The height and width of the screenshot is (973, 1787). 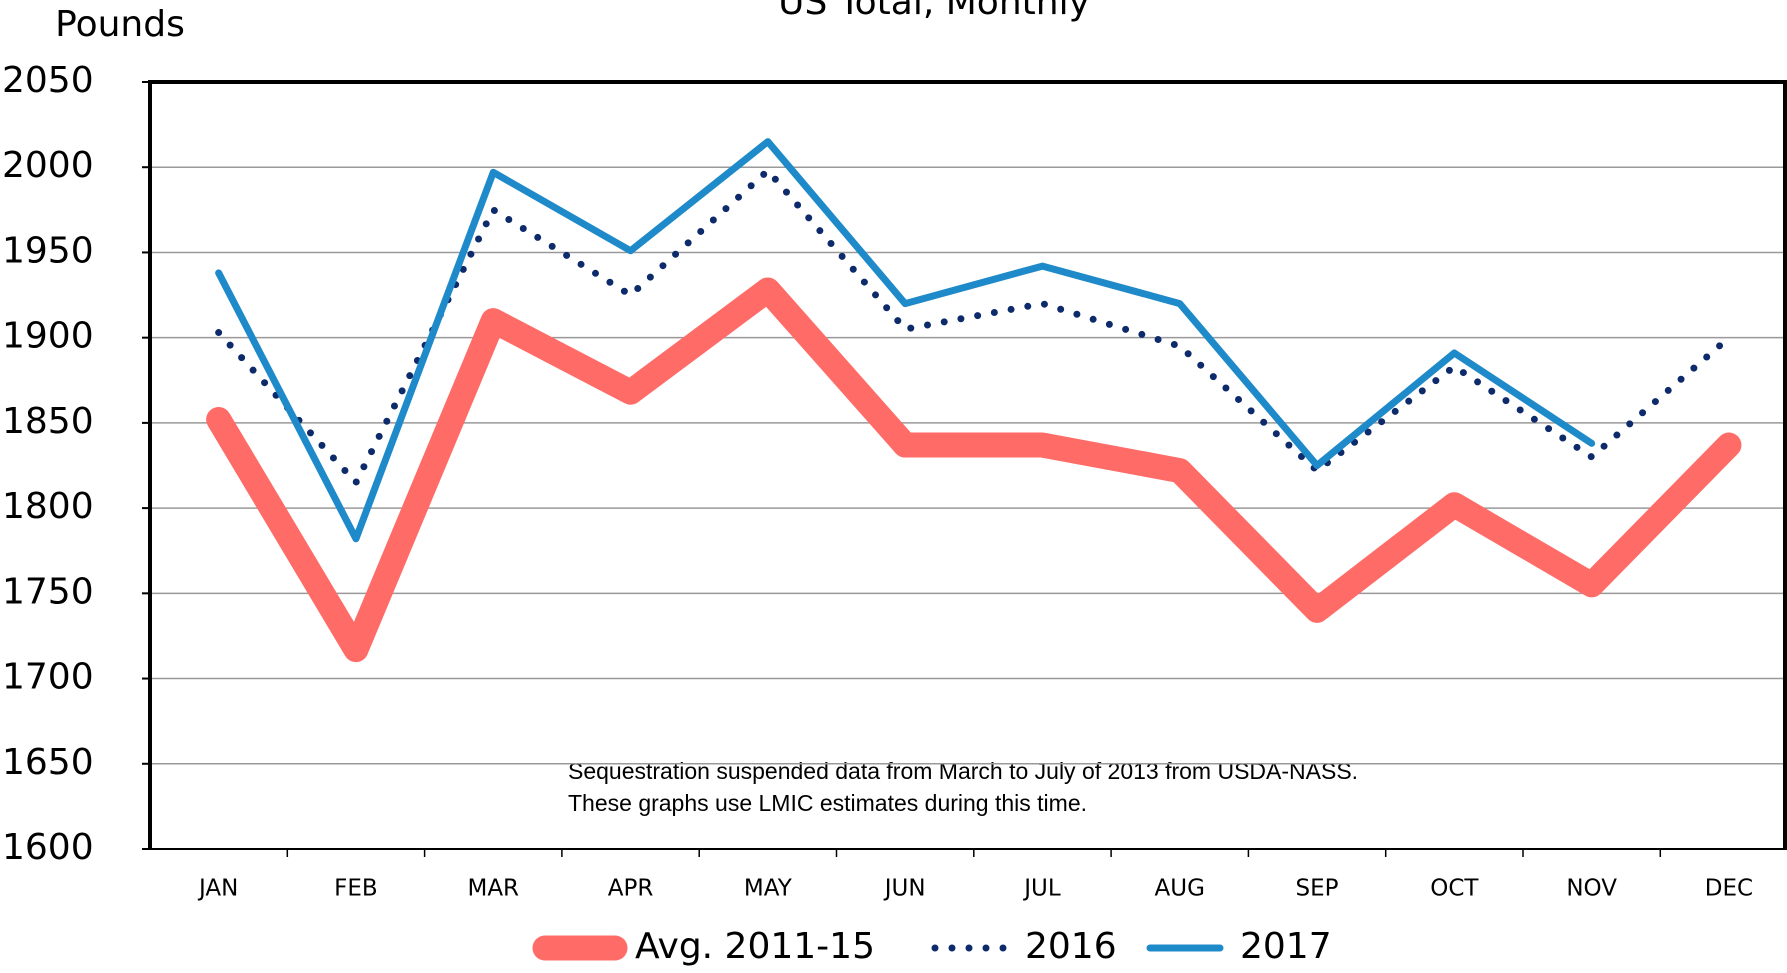 What do you see at coordinates (48, 250) in the screenshot?
I see `y-tick-label: 1950` at bounding box center [48, 250].